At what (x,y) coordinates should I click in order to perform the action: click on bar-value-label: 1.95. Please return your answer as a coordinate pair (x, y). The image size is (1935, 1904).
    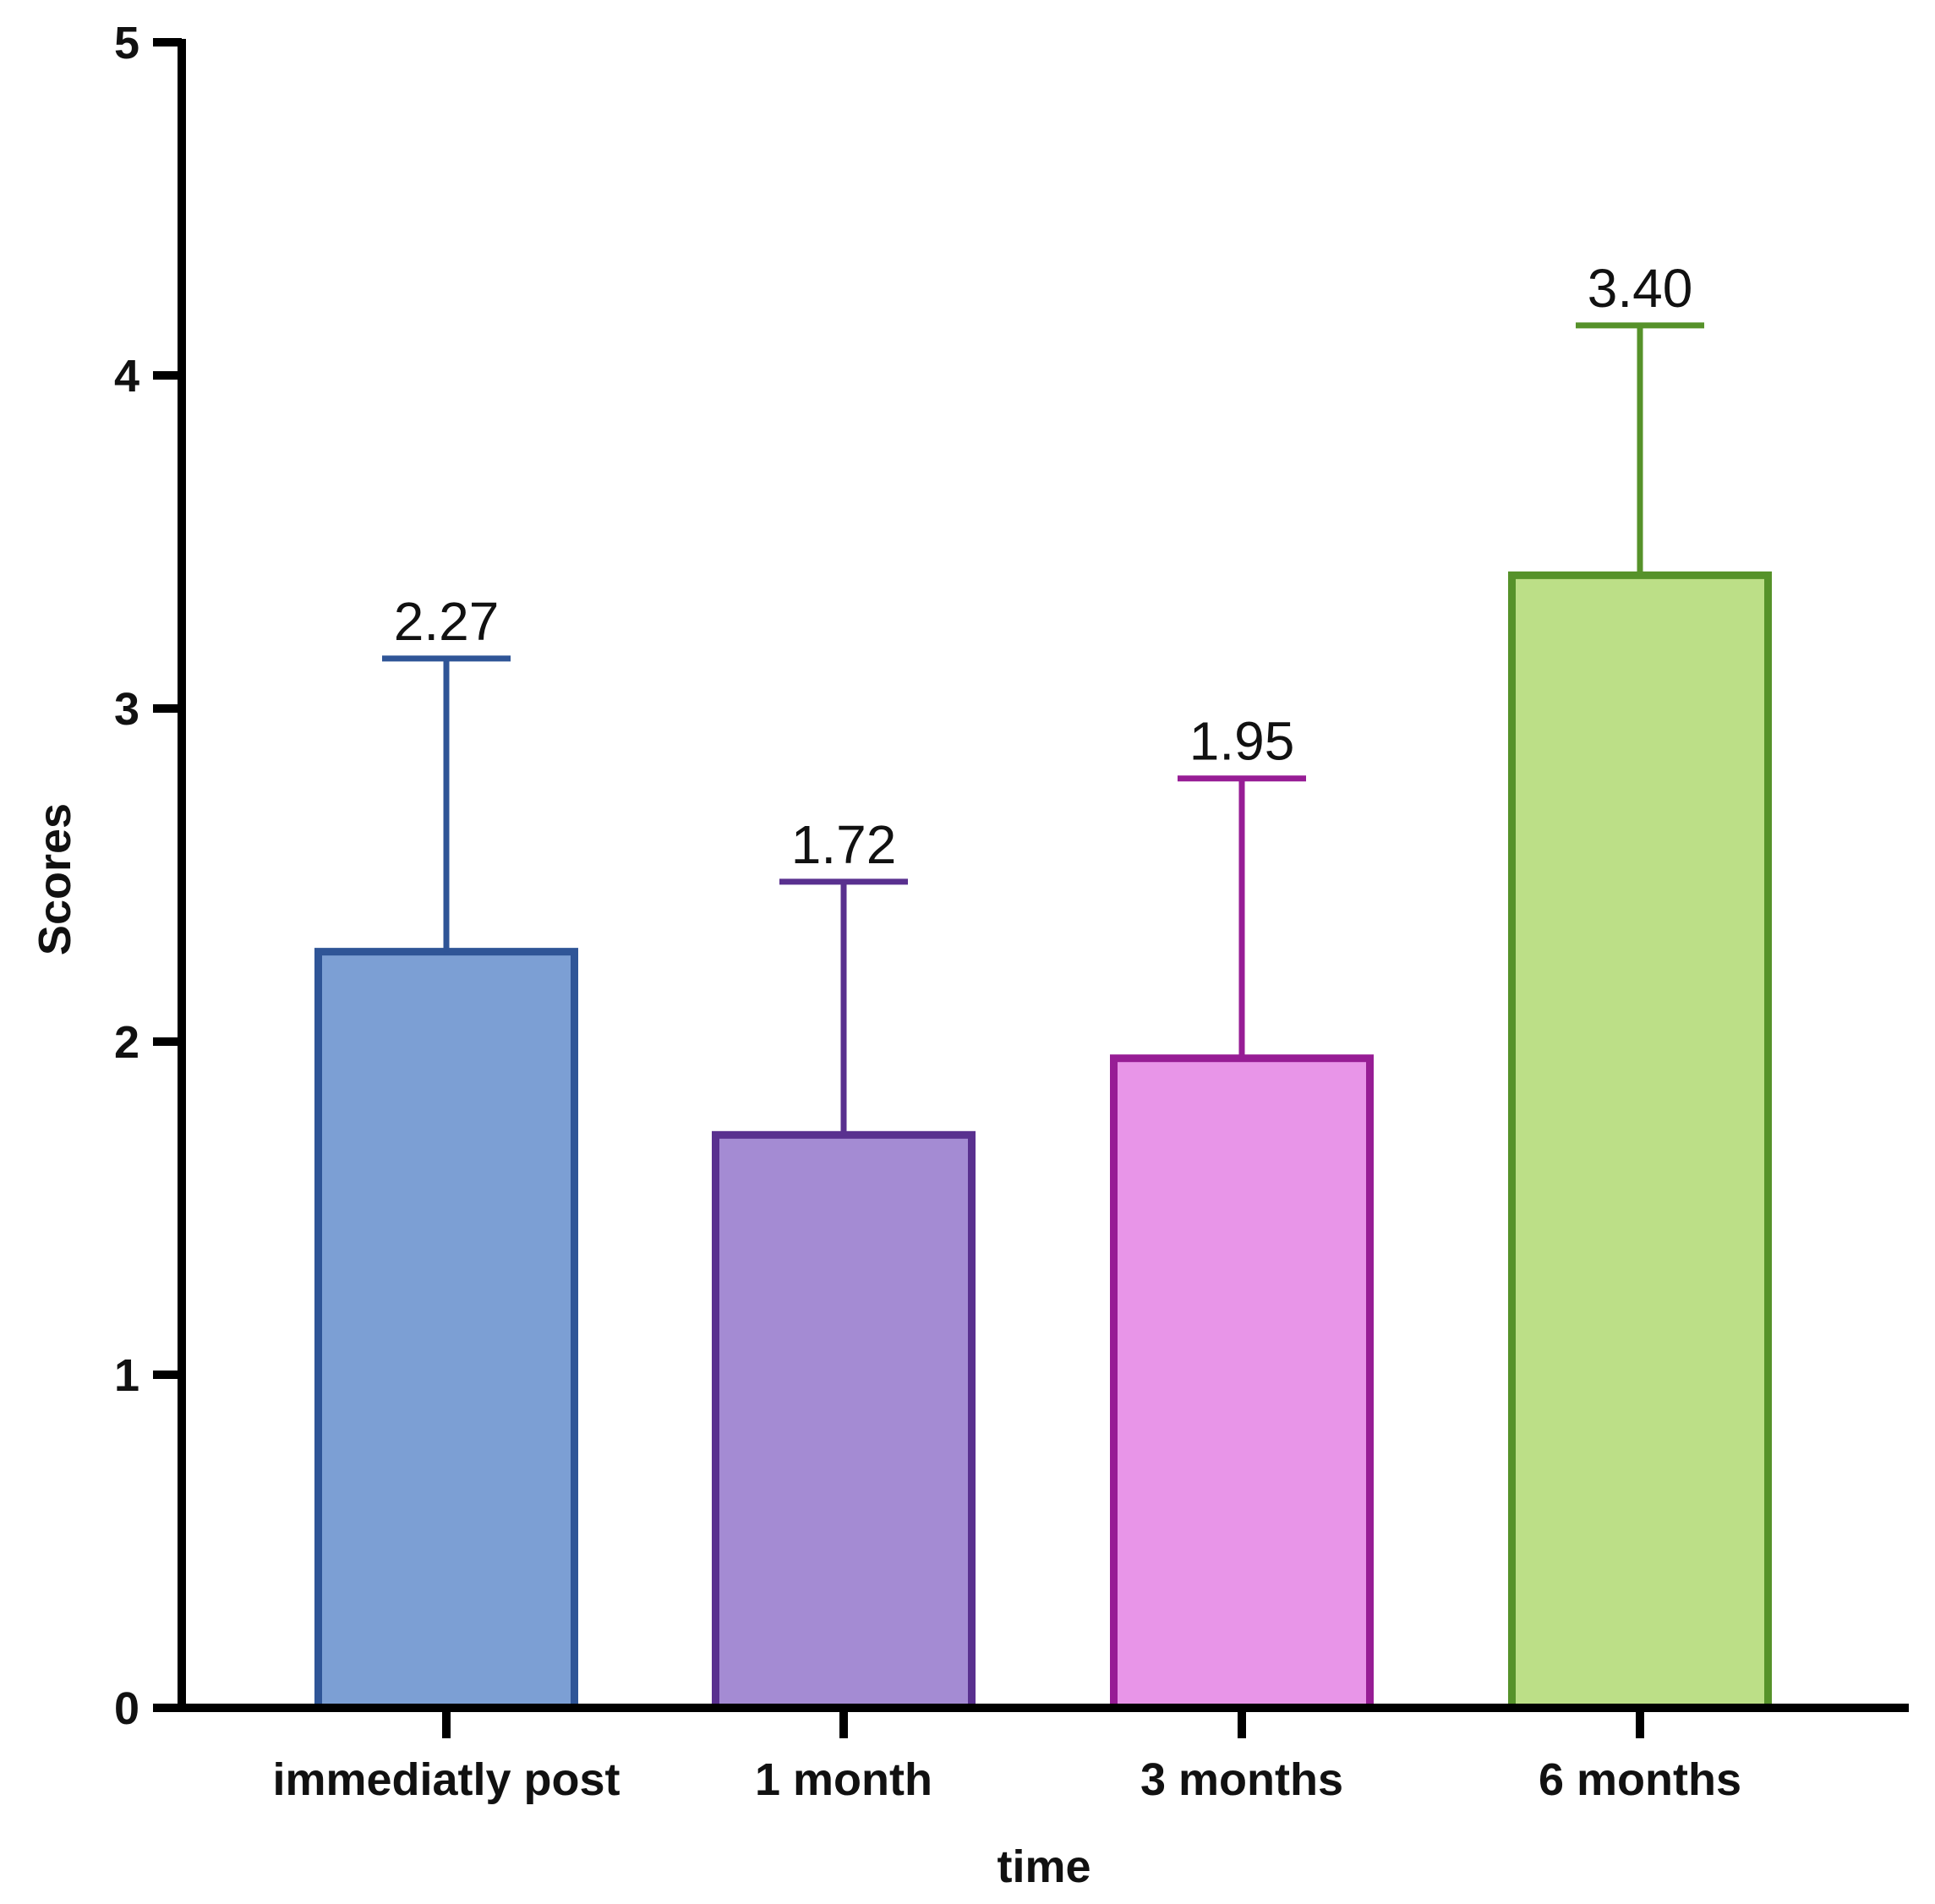
    Looking at the image, I should click on (1242, 741).